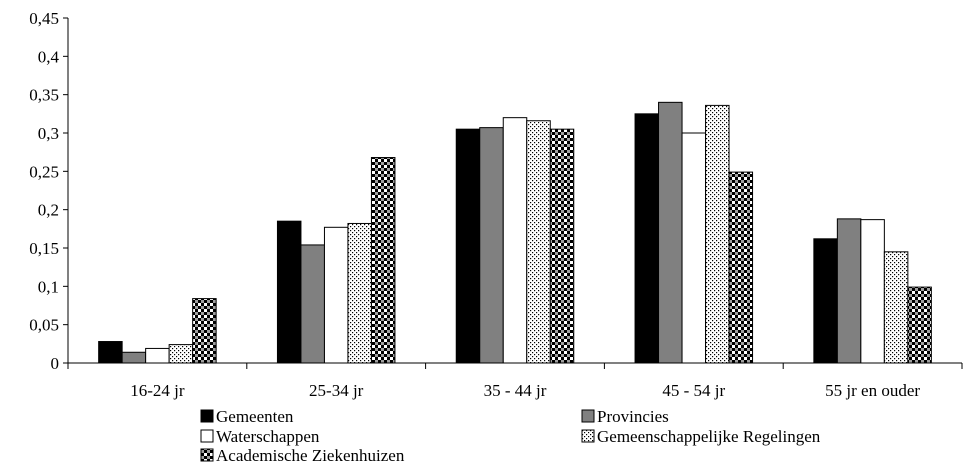  I want to click on legend-label-1: Provincies, so click(633, 416).